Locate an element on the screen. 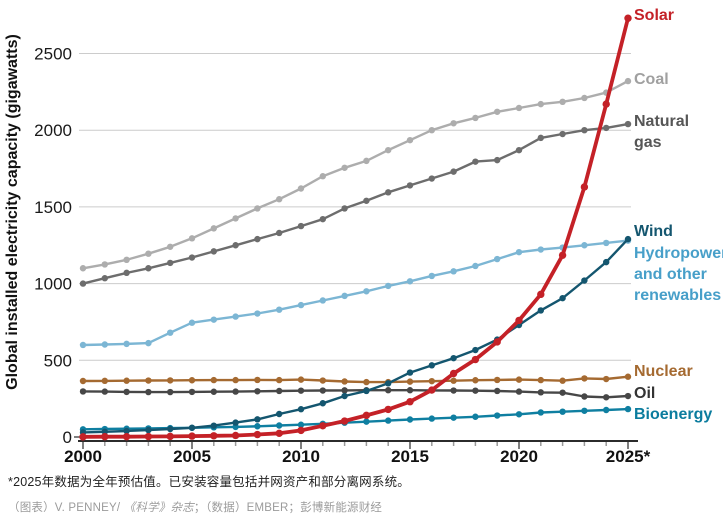 Image resolution: width=723 pixels, height=530 pixels. point-solar-2019 is located at coordinates (497, 342).